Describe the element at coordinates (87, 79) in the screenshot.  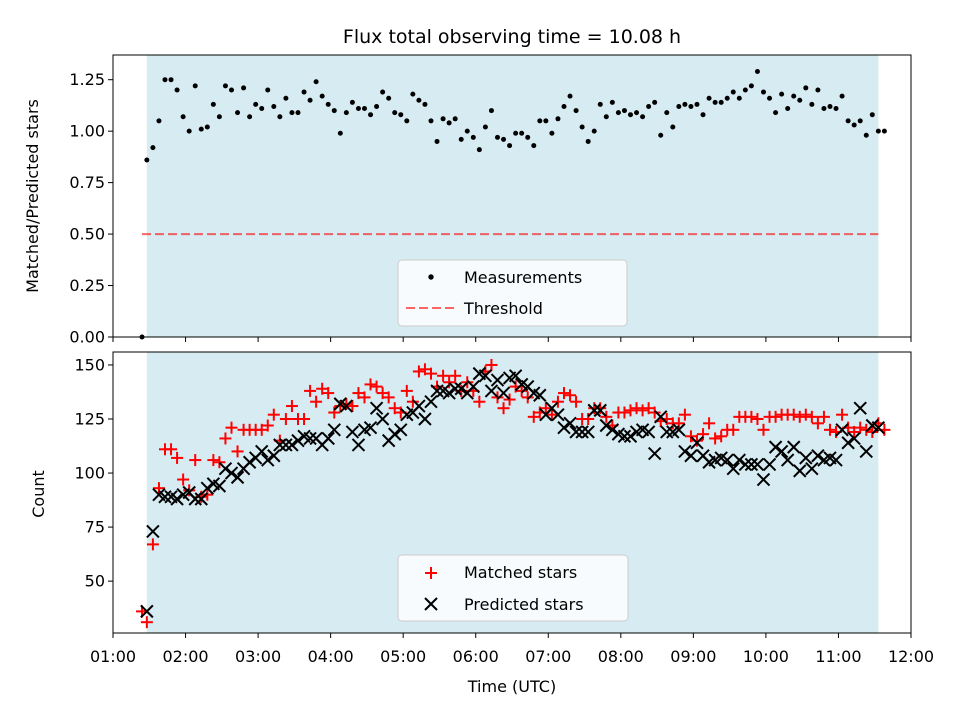
I see `y-tick-label: 1.25` at that location.